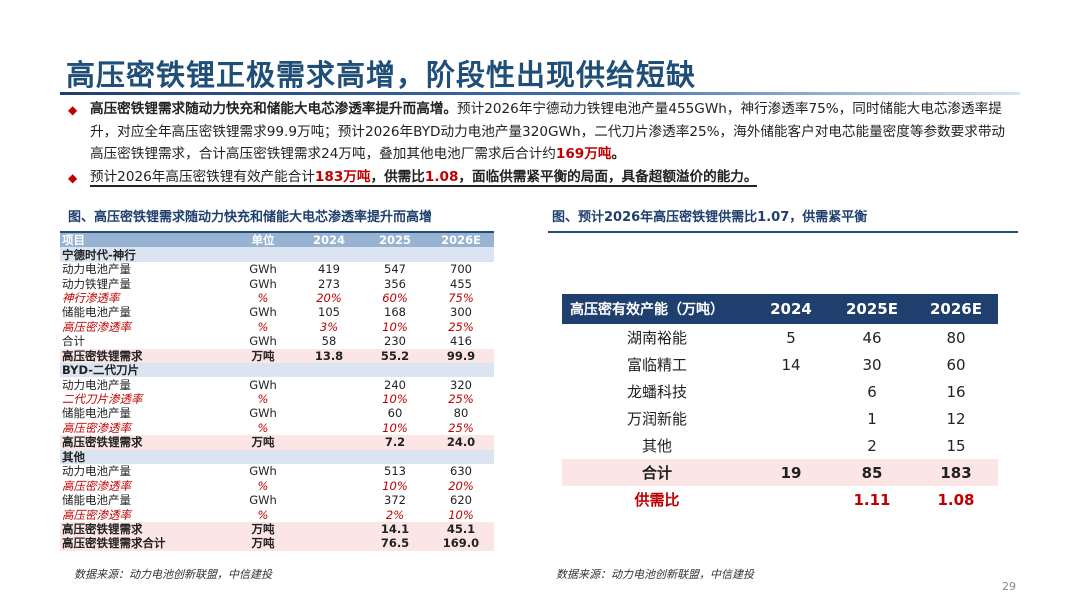 This screenshot has height=608, width=1080. Describe the element at coordinates (395, 514) in the screenshot. I see `table-cell: 2%` at that location.